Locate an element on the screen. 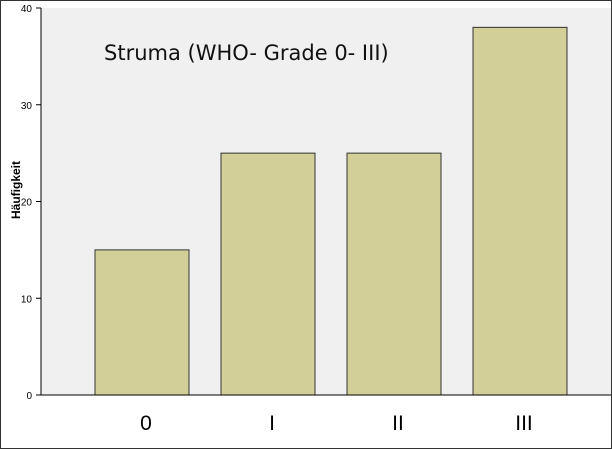 Image resolution: width=612 pixels, height=449 pixels. y-tick-label: 20 is located at coordinates (27, 203).